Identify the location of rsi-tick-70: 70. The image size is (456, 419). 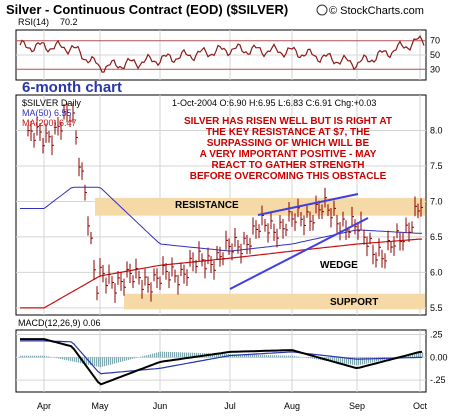
(435, 41).